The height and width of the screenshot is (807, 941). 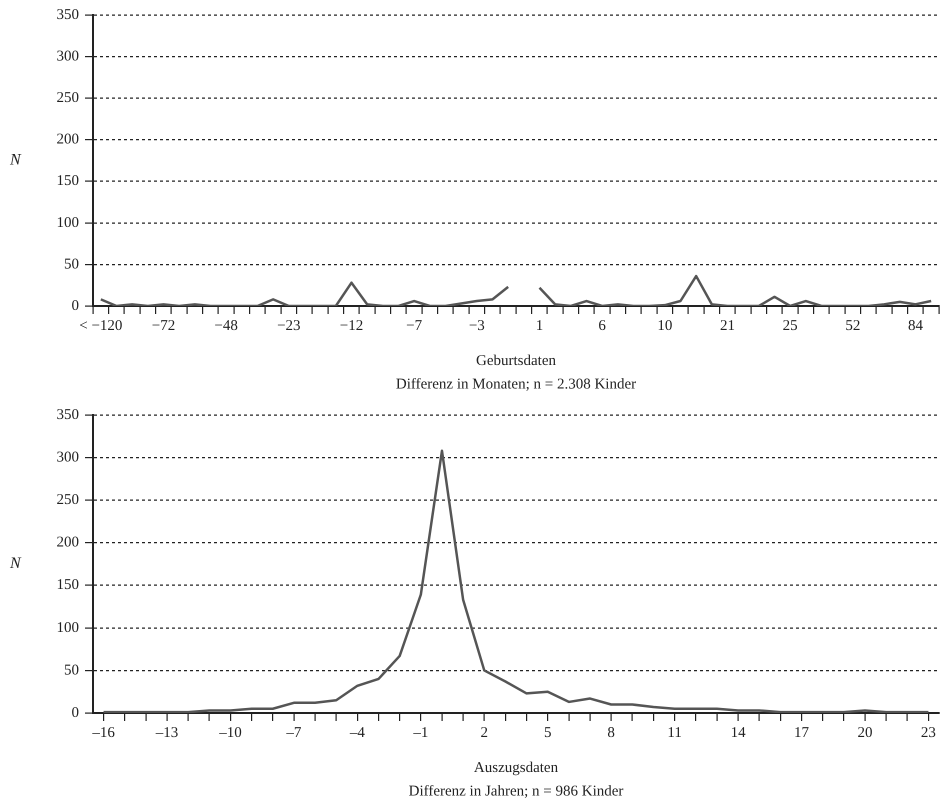 I want to click on x-tick-label: 17, so click(x=802, y=732).